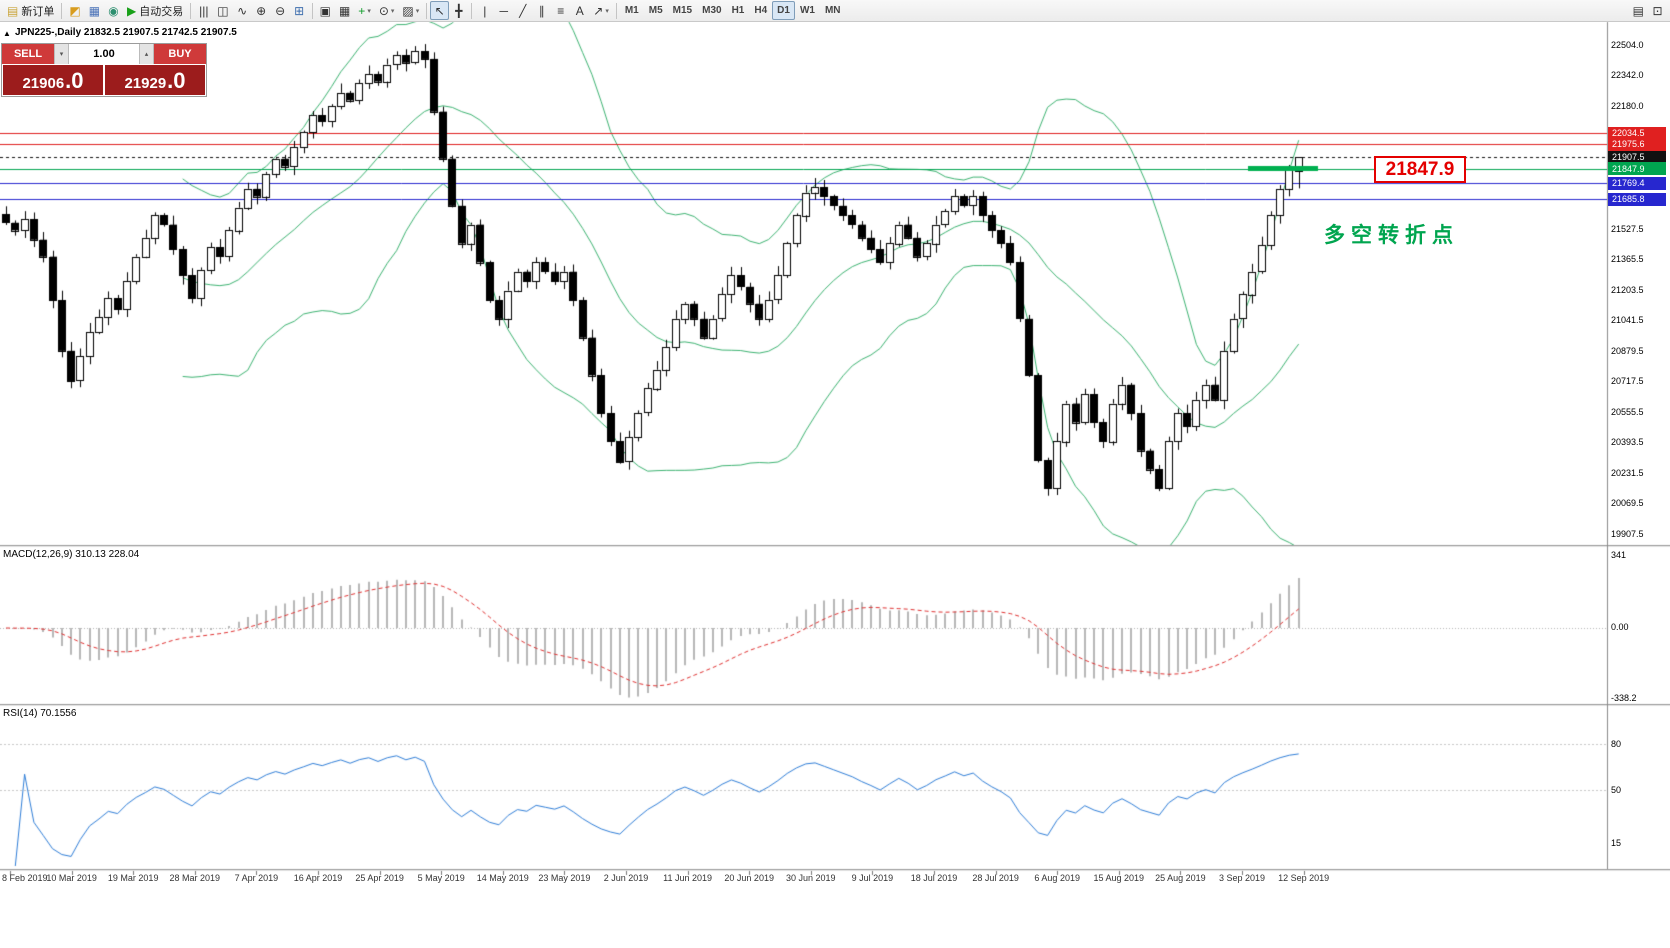  I want to click on templates-button: ▨ ▾, so click(410, 10).